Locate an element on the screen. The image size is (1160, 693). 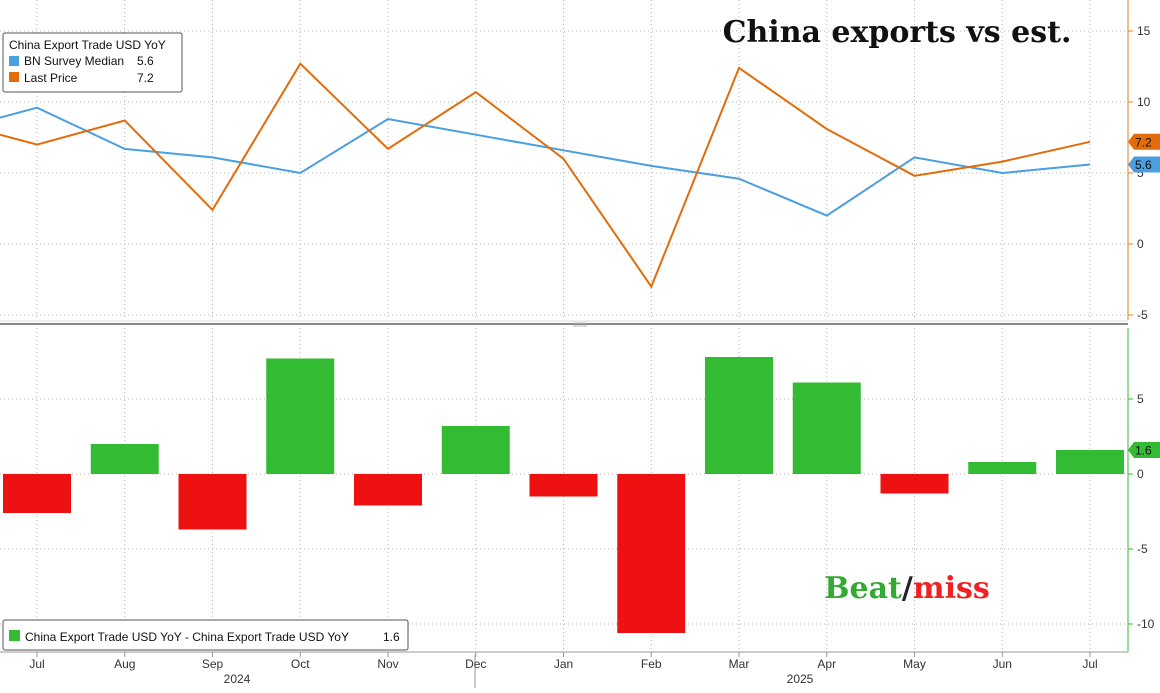
bottom-ytick-label: 0 is located at coordinates (1140, 474).